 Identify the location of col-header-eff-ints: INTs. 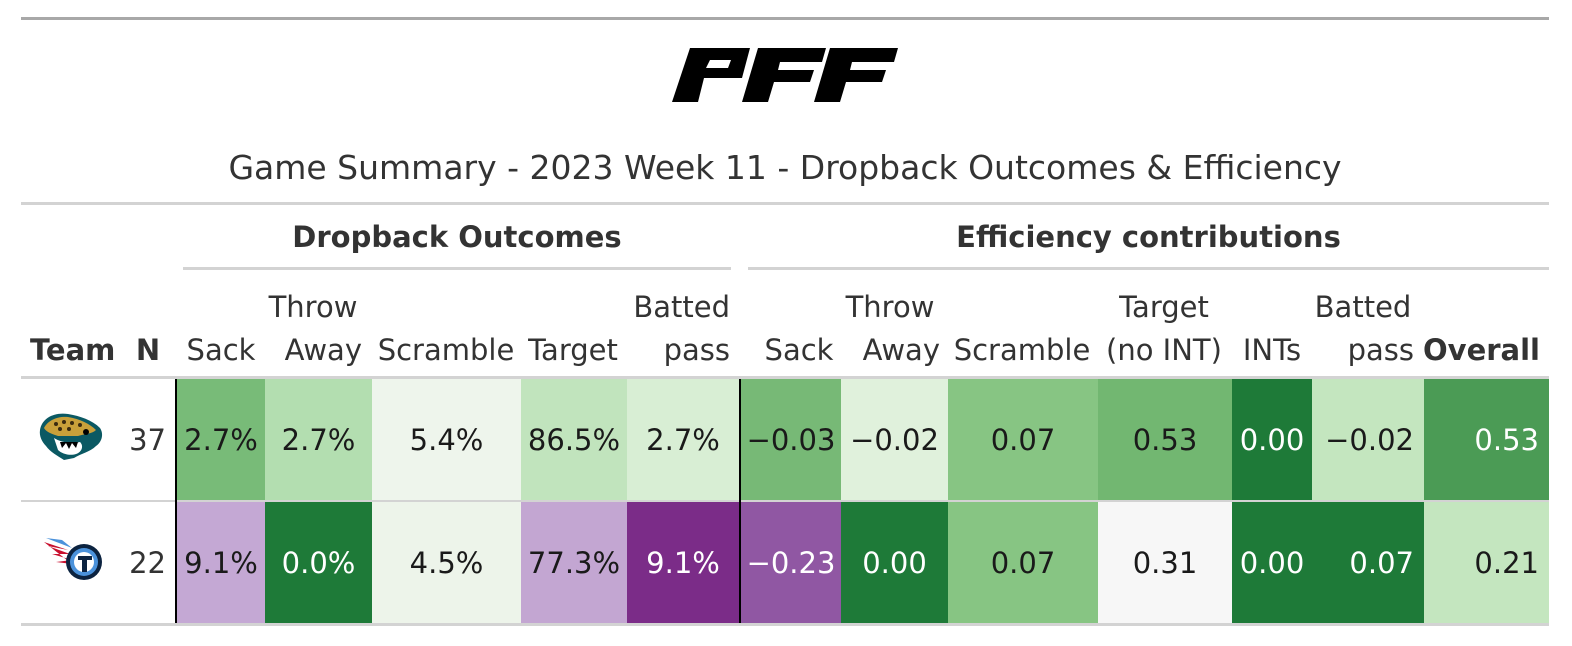
(1272, 350).